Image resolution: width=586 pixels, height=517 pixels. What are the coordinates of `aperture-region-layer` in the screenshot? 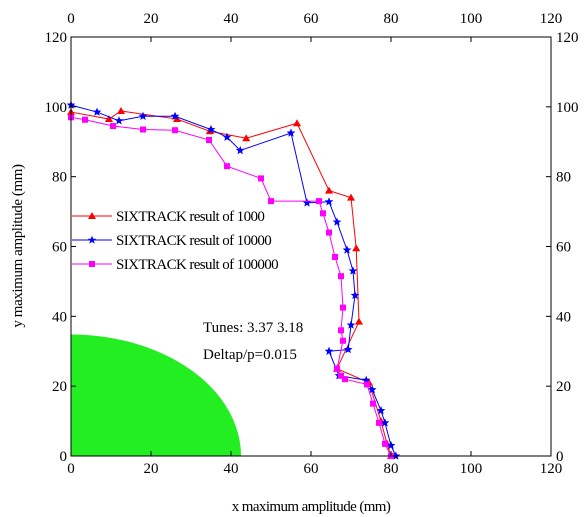 It's located at (156, 395).